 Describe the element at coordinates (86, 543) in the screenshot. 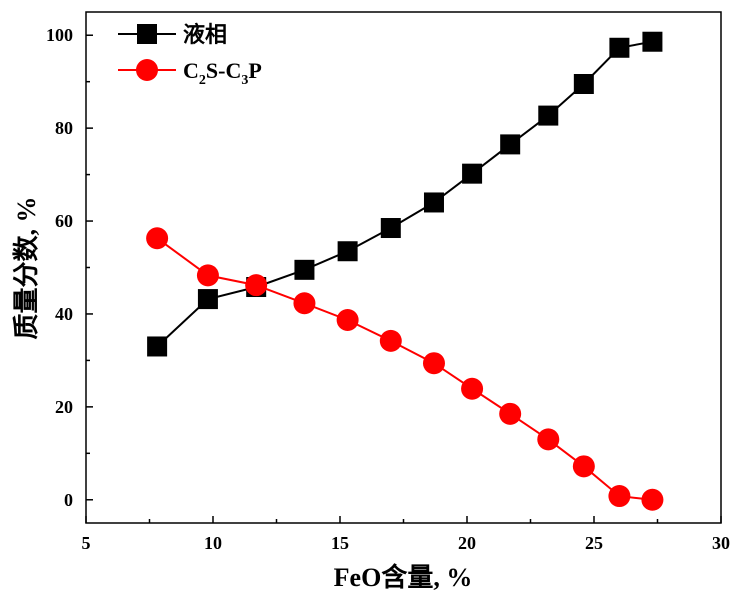

I see `x-tick-label-5: 5` at that location.